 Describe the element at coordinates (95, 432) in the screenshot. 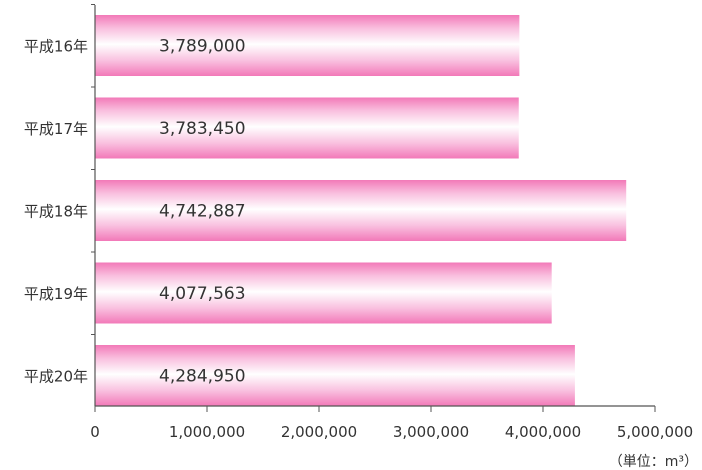

I see `x-tick-label-0: 0` at that location.